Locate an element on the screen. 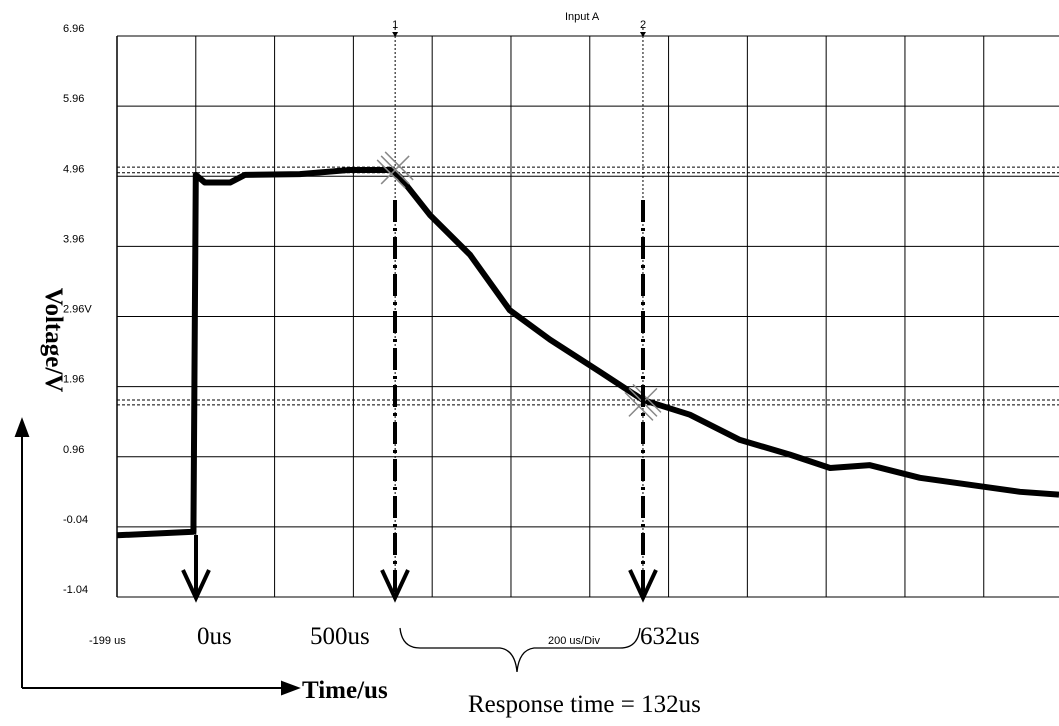 The width and height of the screenshot is (1059, 726). annotation: 500us is located at coordinates (340, 636).